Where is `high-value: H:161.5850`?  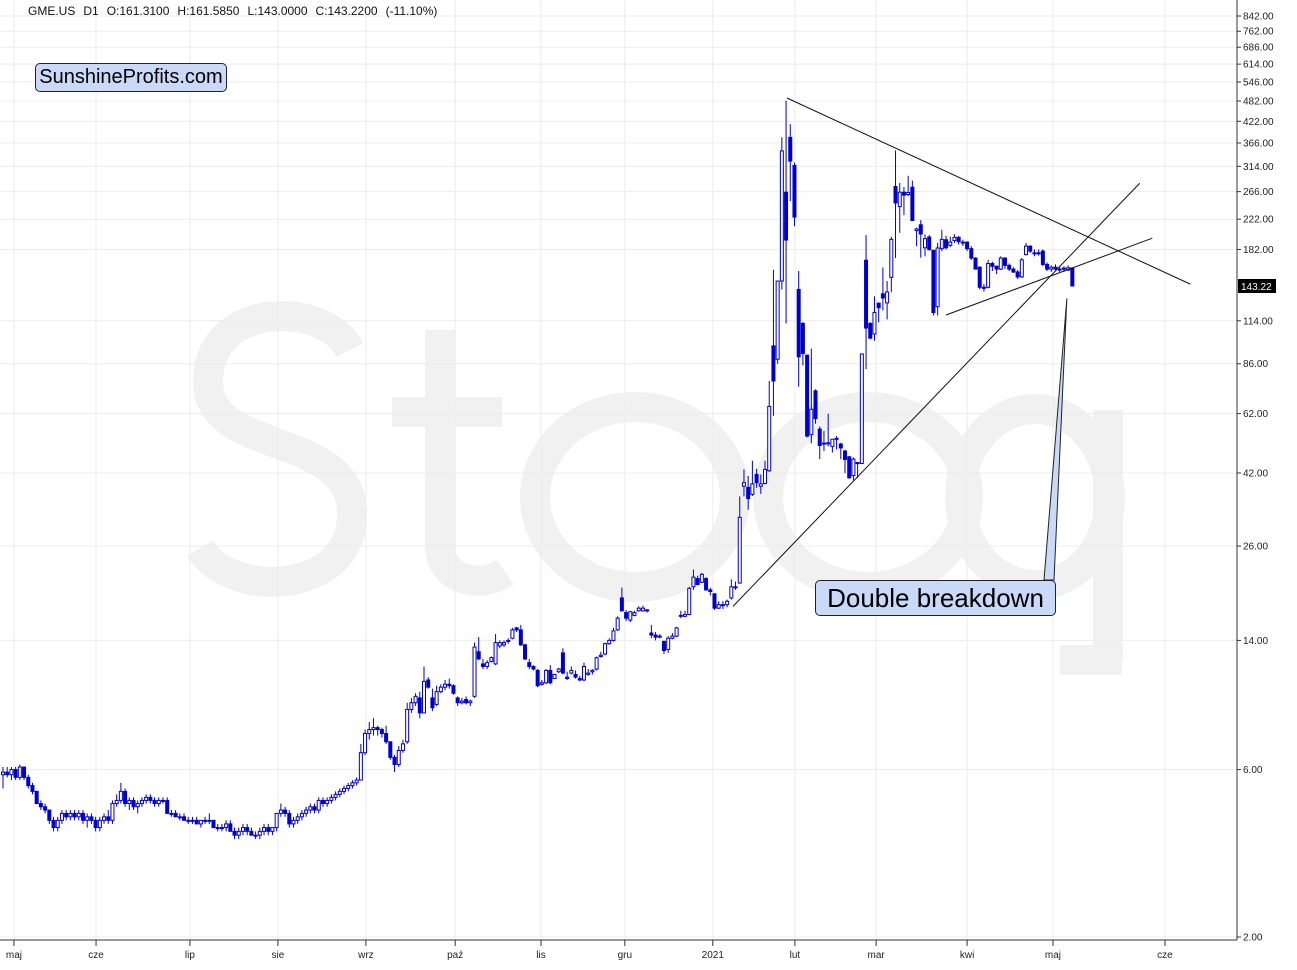 high-value: H:161.5850 is located at coordinates (208, 11).